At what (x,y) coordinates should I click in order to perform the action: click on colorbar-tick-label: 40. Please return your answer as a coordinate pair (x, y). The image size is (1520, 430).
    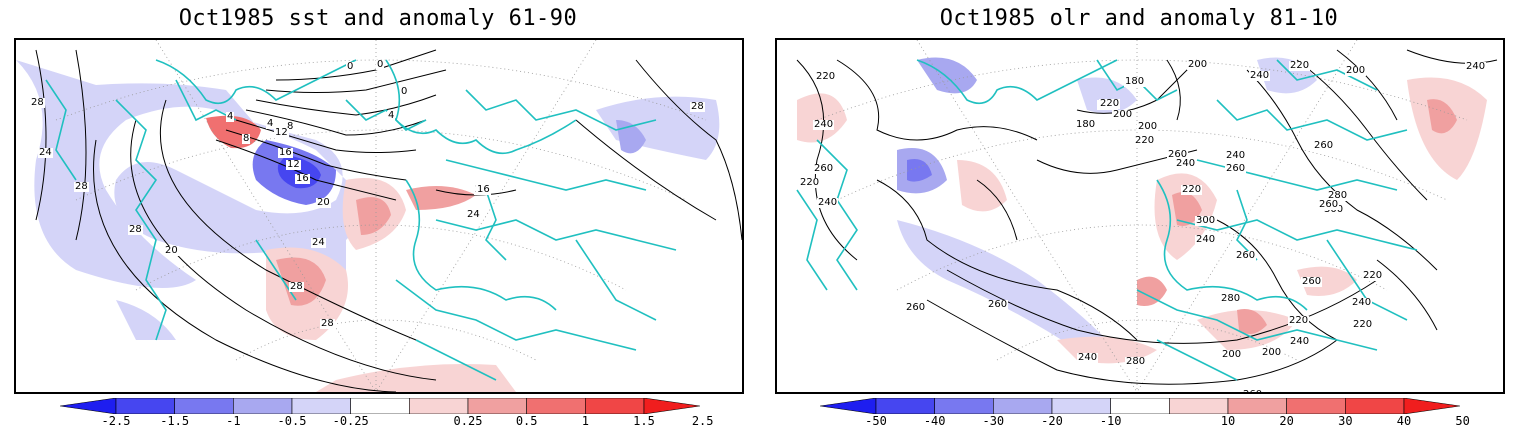
    Looking at the image, I should click on (1404, 421).